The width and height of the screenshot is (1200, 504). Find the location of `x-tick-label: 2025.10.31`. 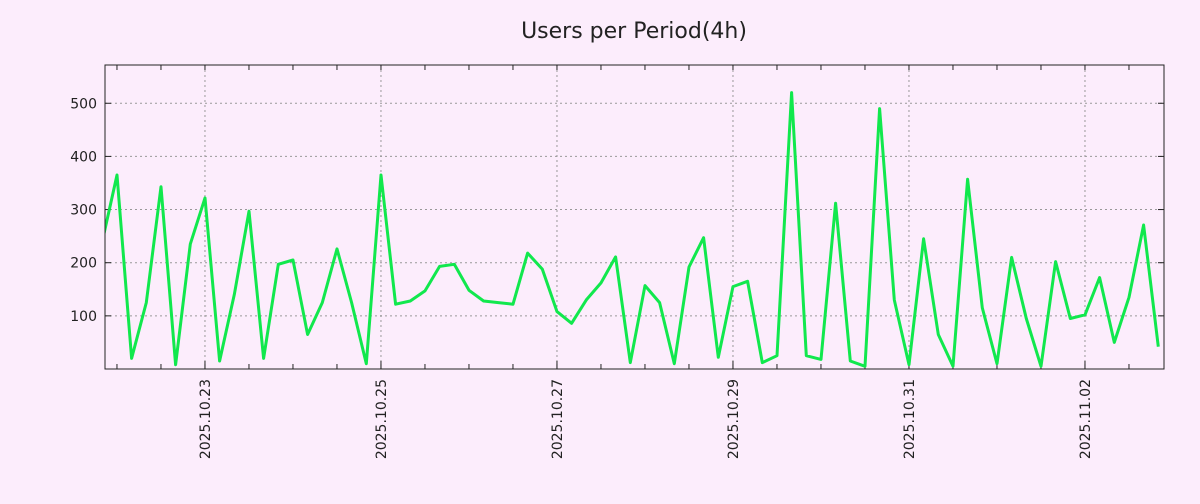

x-tick-label: 2025.10.31 is located at coordinates (910, 419).